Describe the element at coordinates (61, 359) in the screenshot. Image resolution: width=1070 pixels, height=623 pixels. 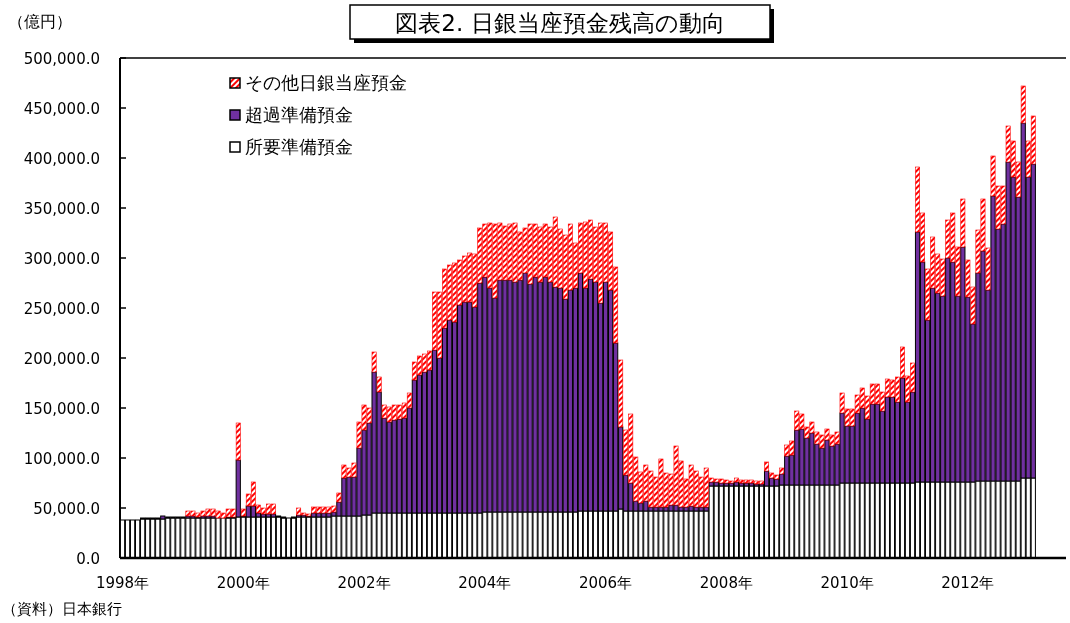
I see `y-tick-label: 200,000.0` at that location.